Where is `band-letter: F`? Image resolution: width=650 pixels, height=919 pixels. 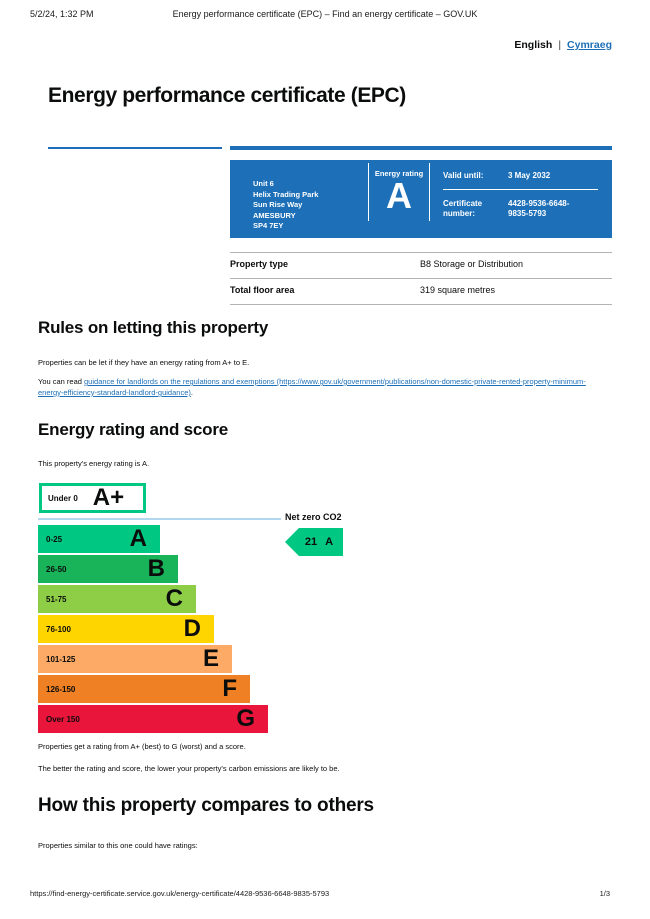
band-letter: F is located at coordinates (229, 688).